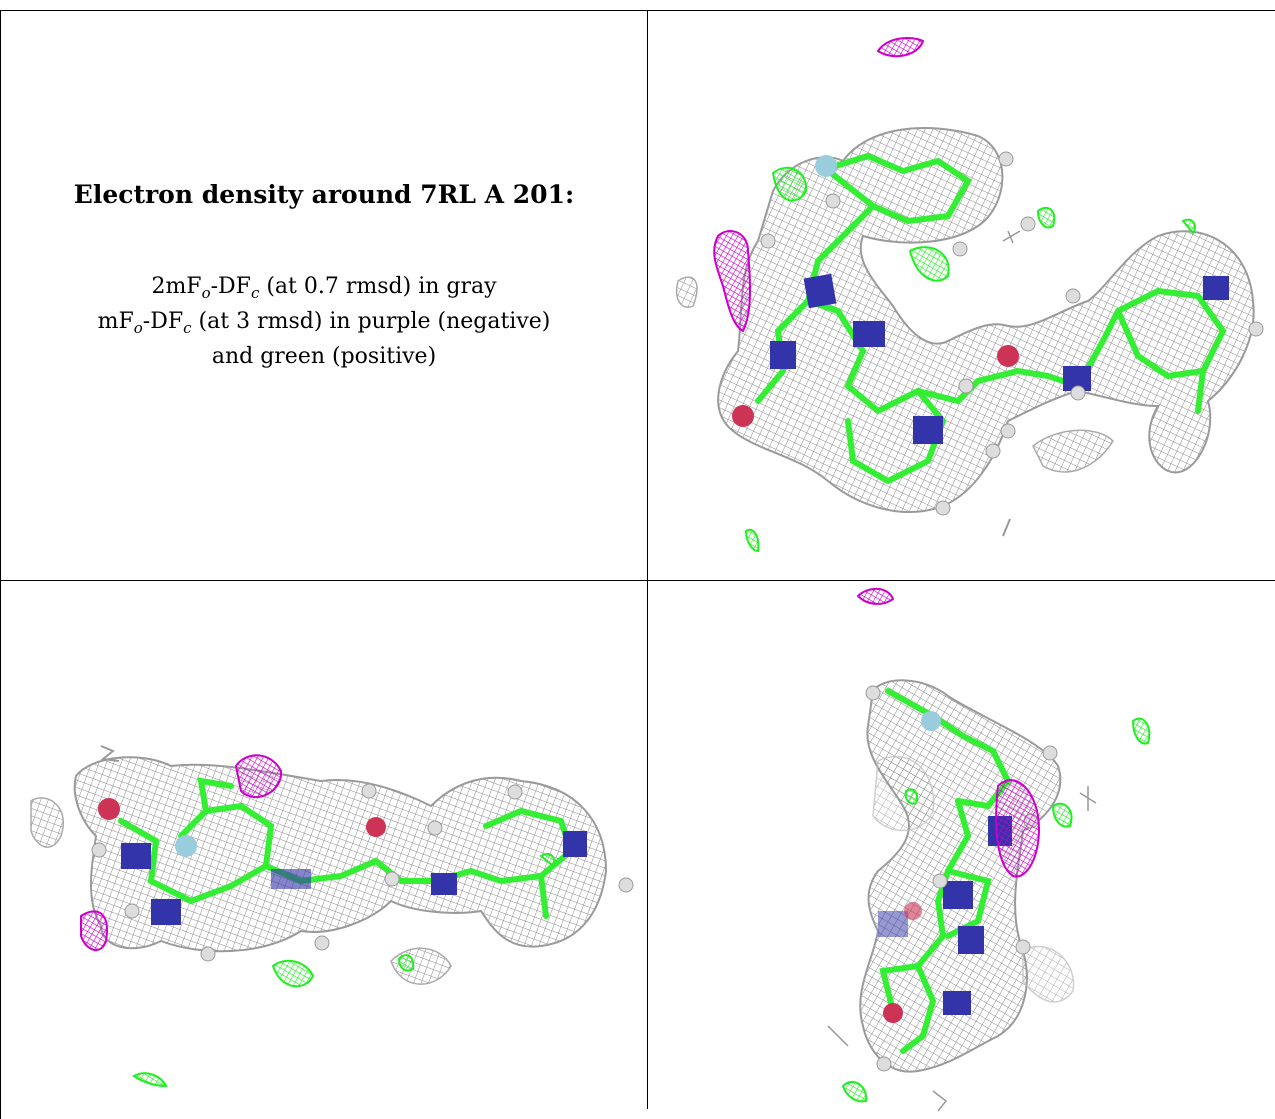 The height and width of the screenshot is (1119, 1275). I want to click on line1-sub1: o, so click(206, 293).